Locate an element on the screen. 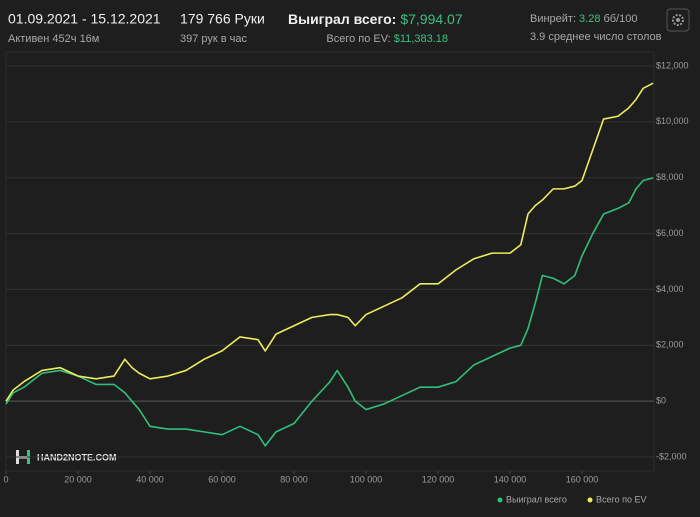  gear-center is located at coordinates (678, 20).